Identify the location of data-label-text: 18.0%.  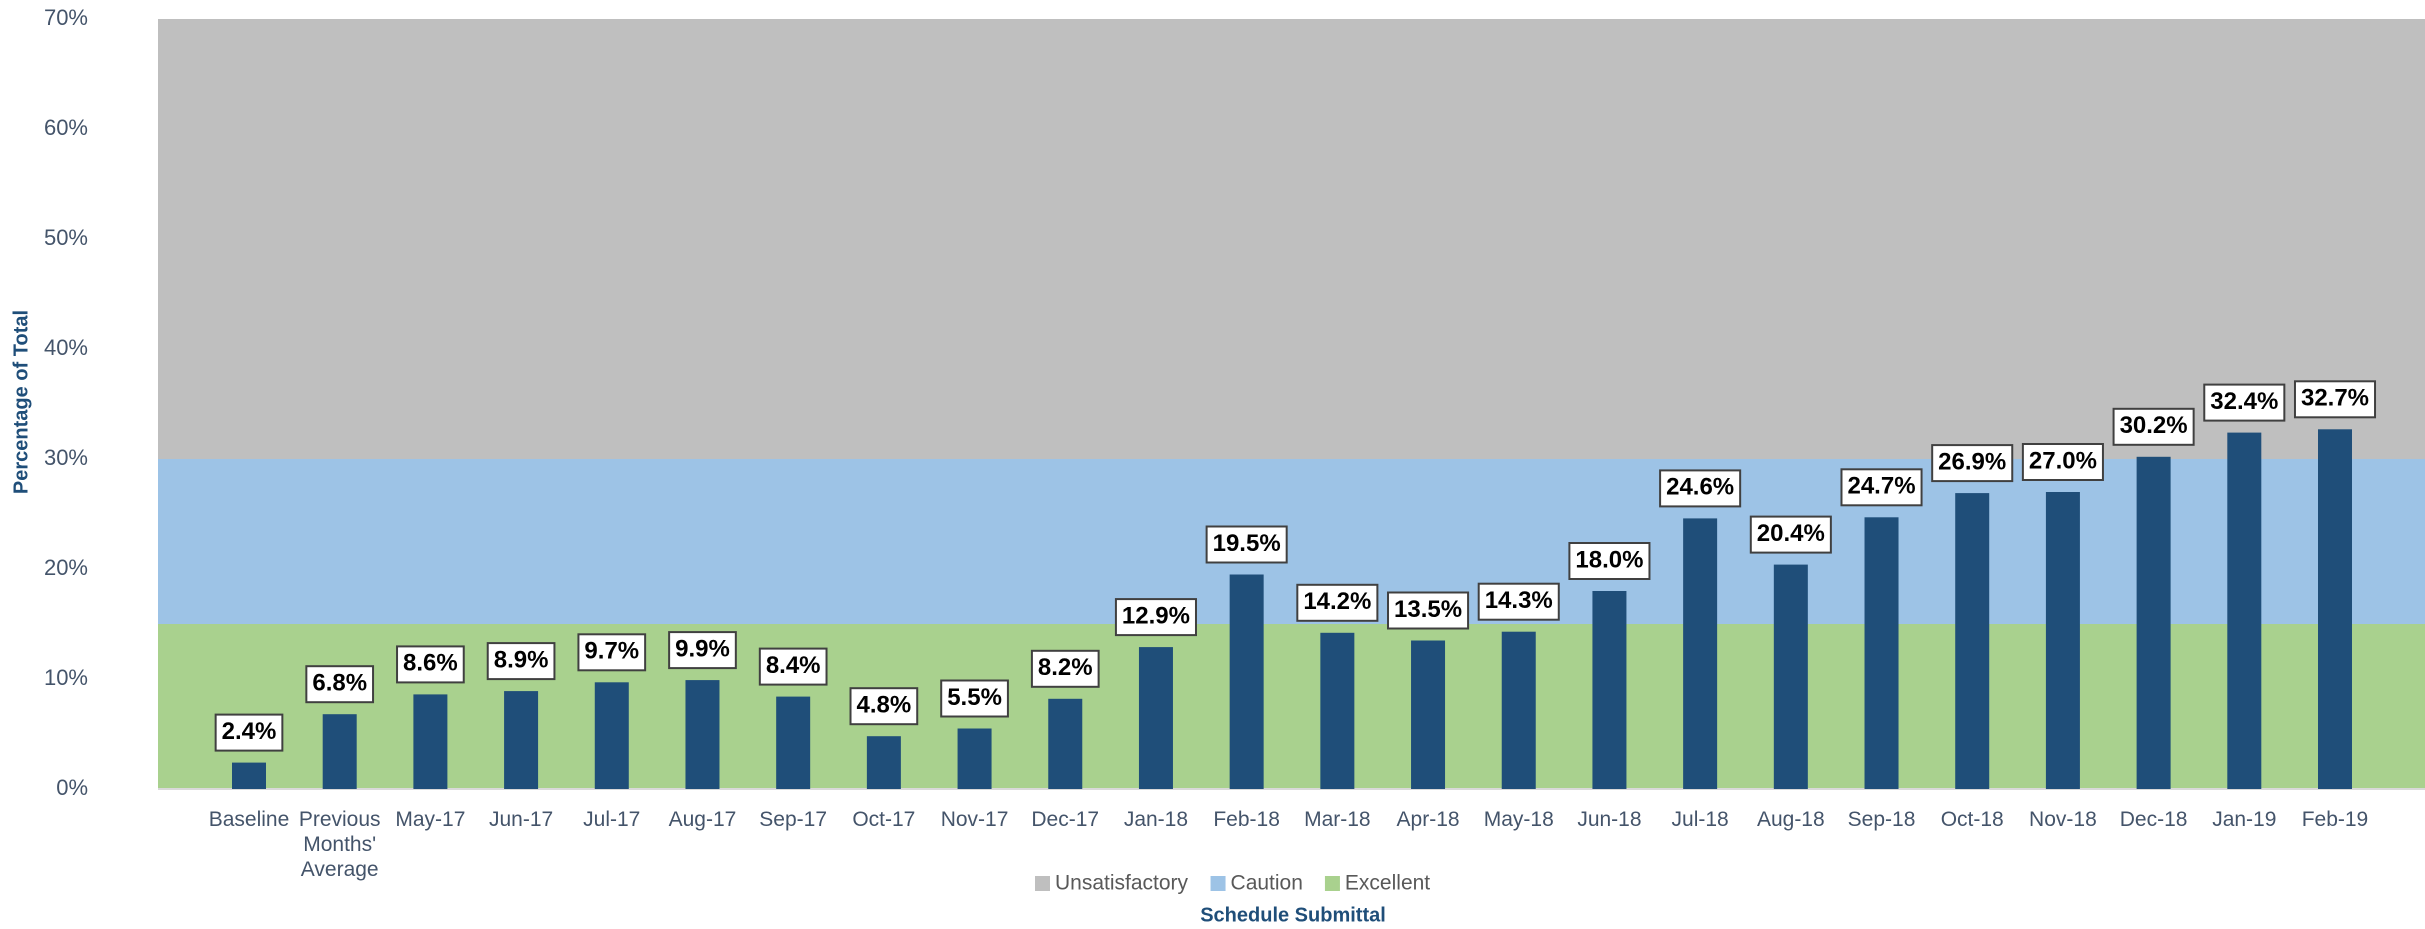
(1609, 559).